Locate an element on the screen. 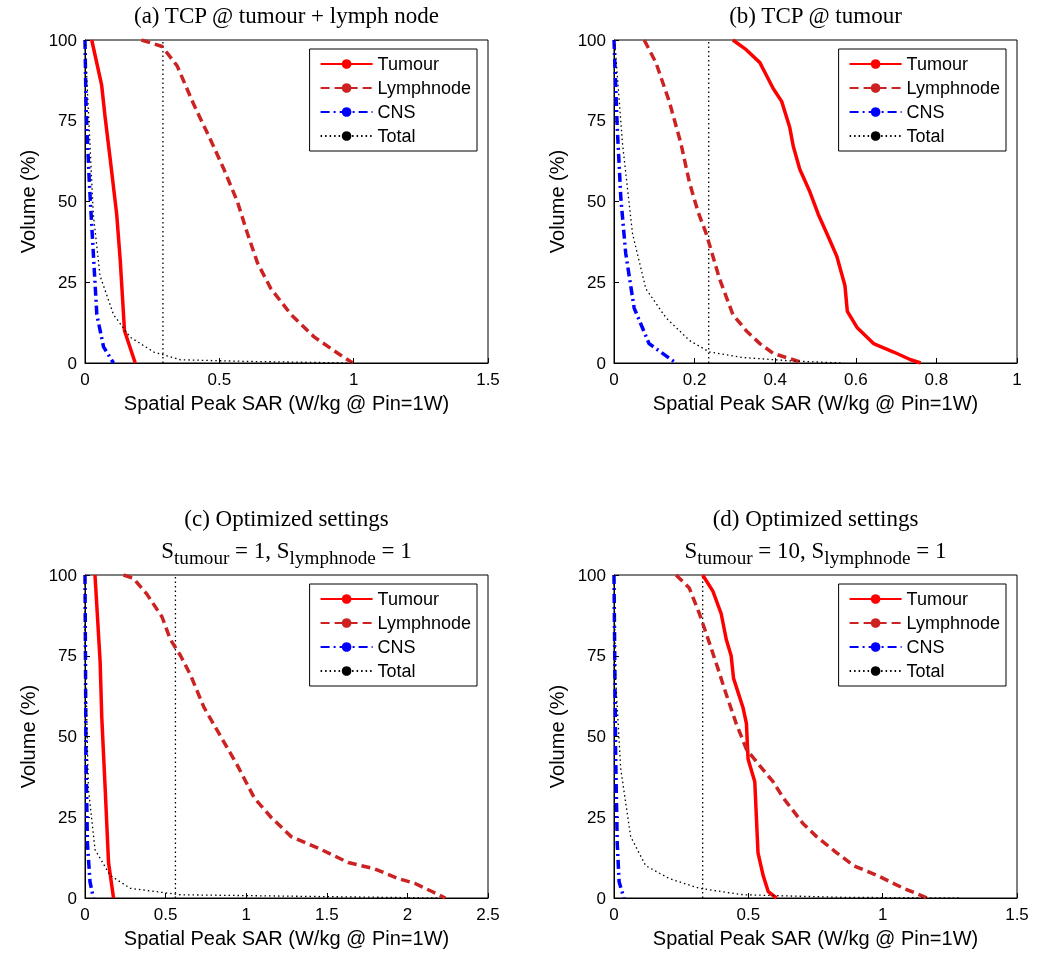 The image size is (1057, 962). x-tick-label: 2 is located at coordinates (407, 914).